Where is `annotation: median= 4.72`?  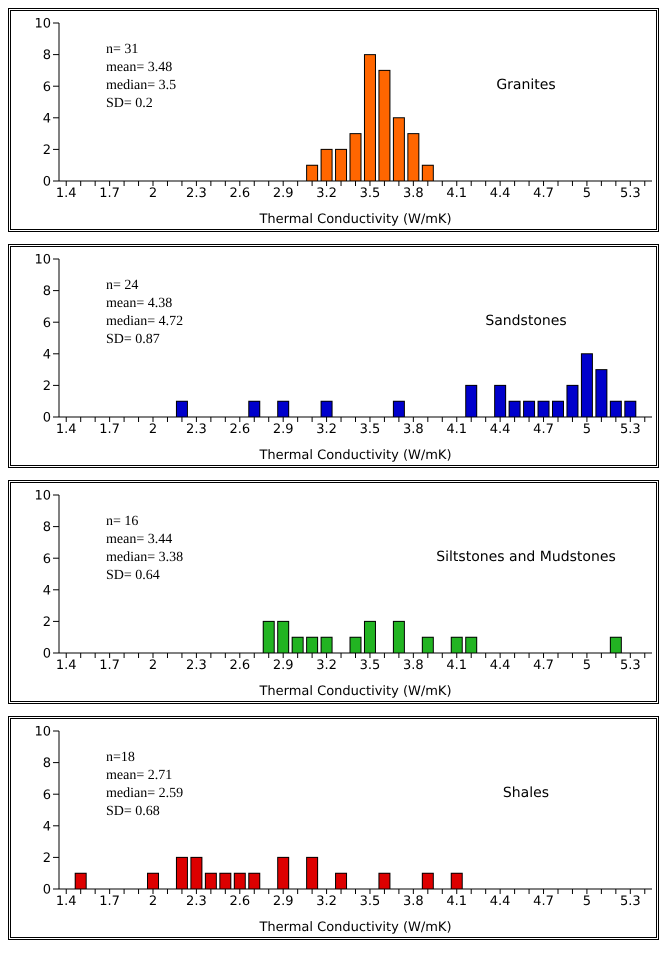
annotation: median= 4.72 is located at coordinates (145, 322).